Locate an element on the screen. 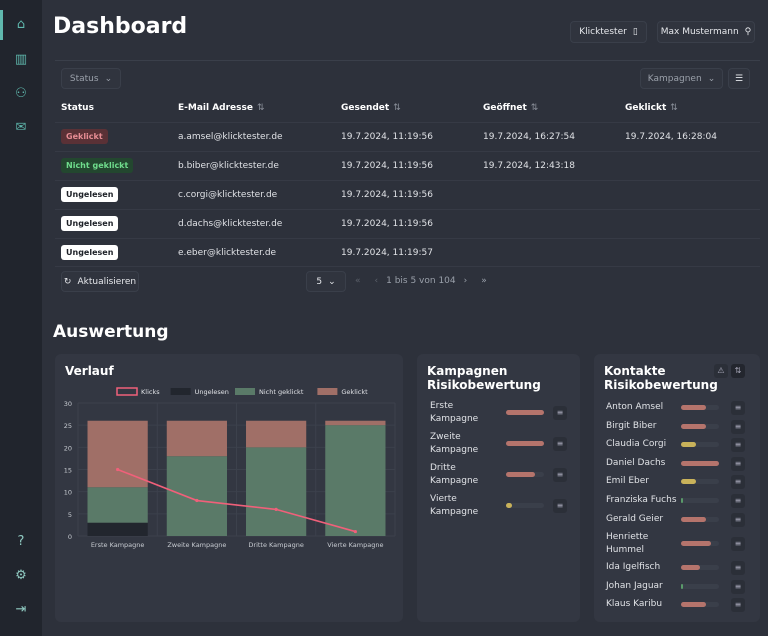 This screenshot has width=768, height=636. refresh-button: ↻ Aktualisieren is located at coordinates (100, 281).